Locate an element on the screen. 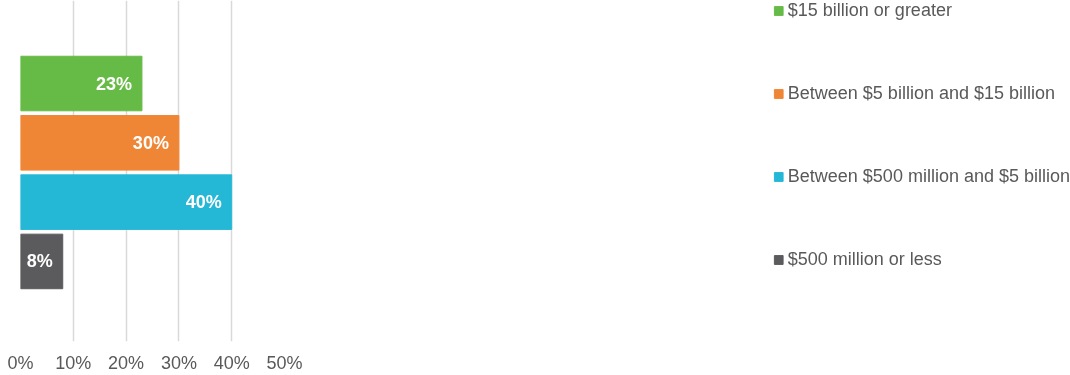  legend-label: Between $5 billion and $15 billion is located at coordinates (921, 93).